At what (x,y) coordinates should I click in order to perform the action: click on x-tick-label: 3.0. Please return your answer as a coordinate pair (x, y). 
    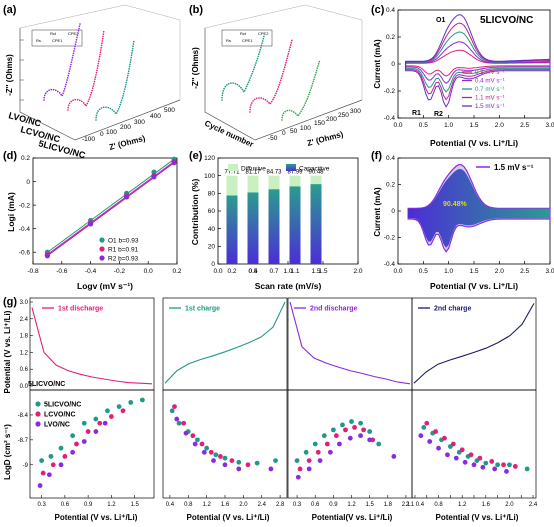
    Looking at the image, I should click on (549, 271).